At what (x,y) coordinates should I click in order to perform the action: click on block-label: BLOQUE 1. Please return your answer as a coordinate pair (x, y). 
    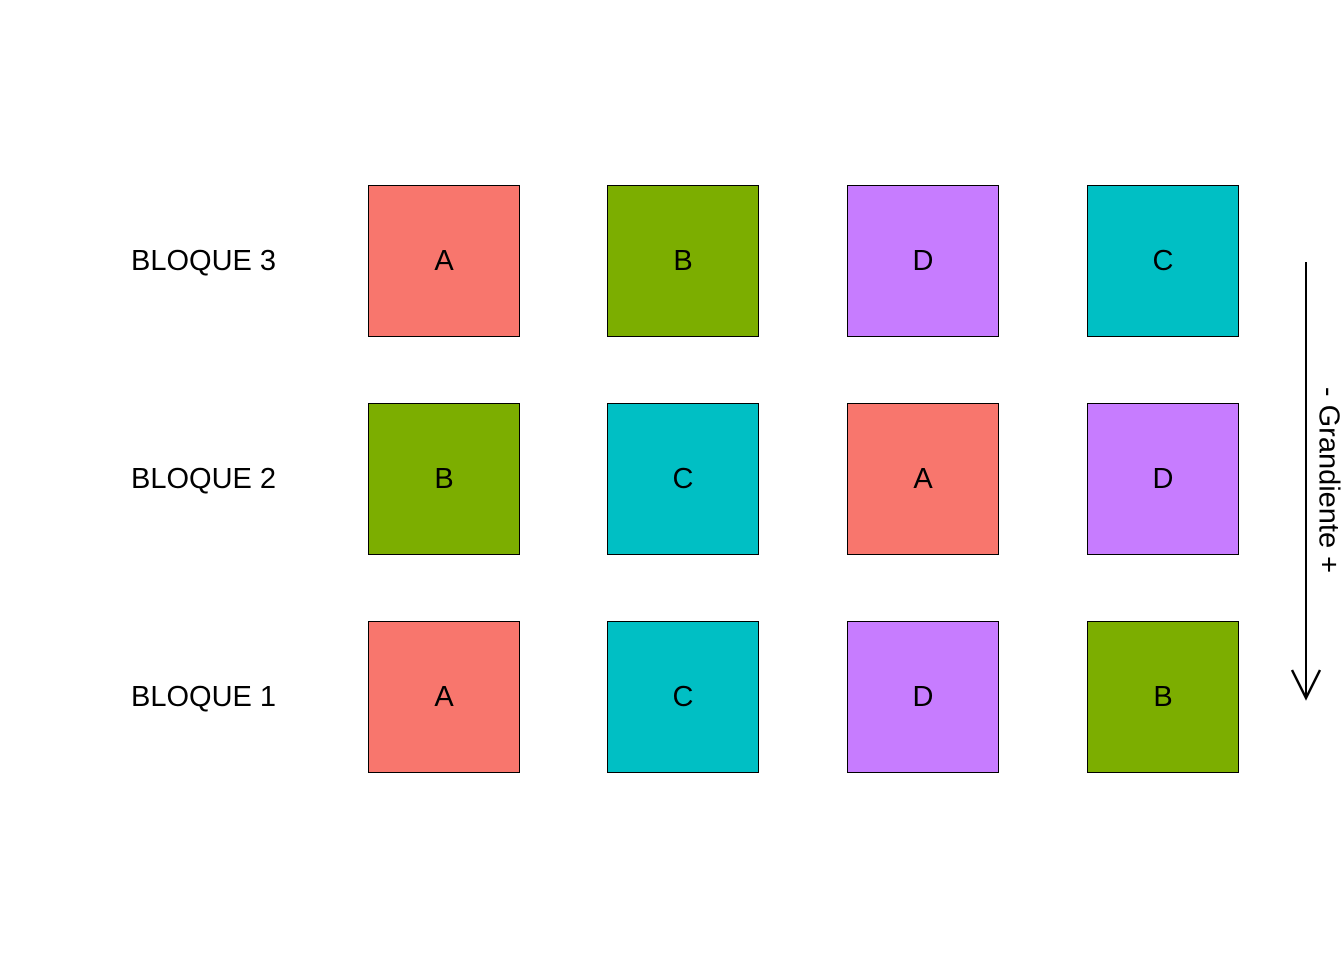
    Looking at the image, I should click on (203, 697).